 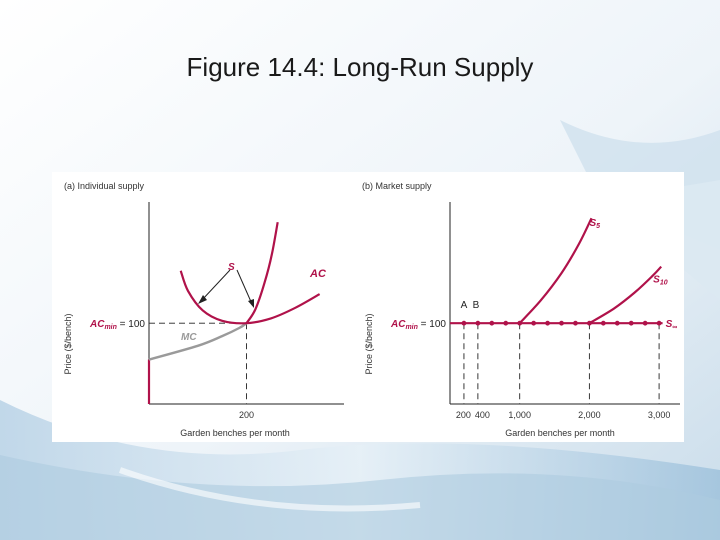 I want to click on panel-b-x-tick: 1,000, so click(x=519, y=415).